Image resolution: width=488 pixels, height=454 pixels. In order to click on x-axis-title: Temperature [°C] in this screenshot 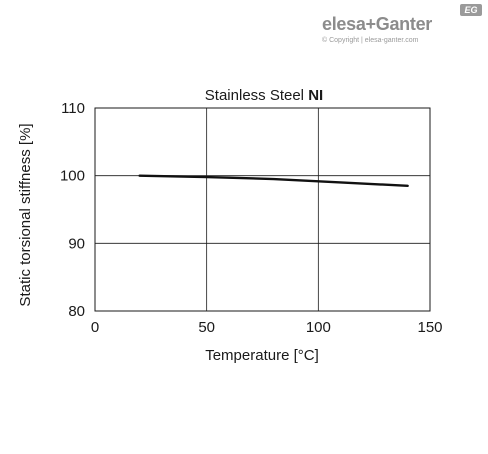, I will do `click(262, 355)`.